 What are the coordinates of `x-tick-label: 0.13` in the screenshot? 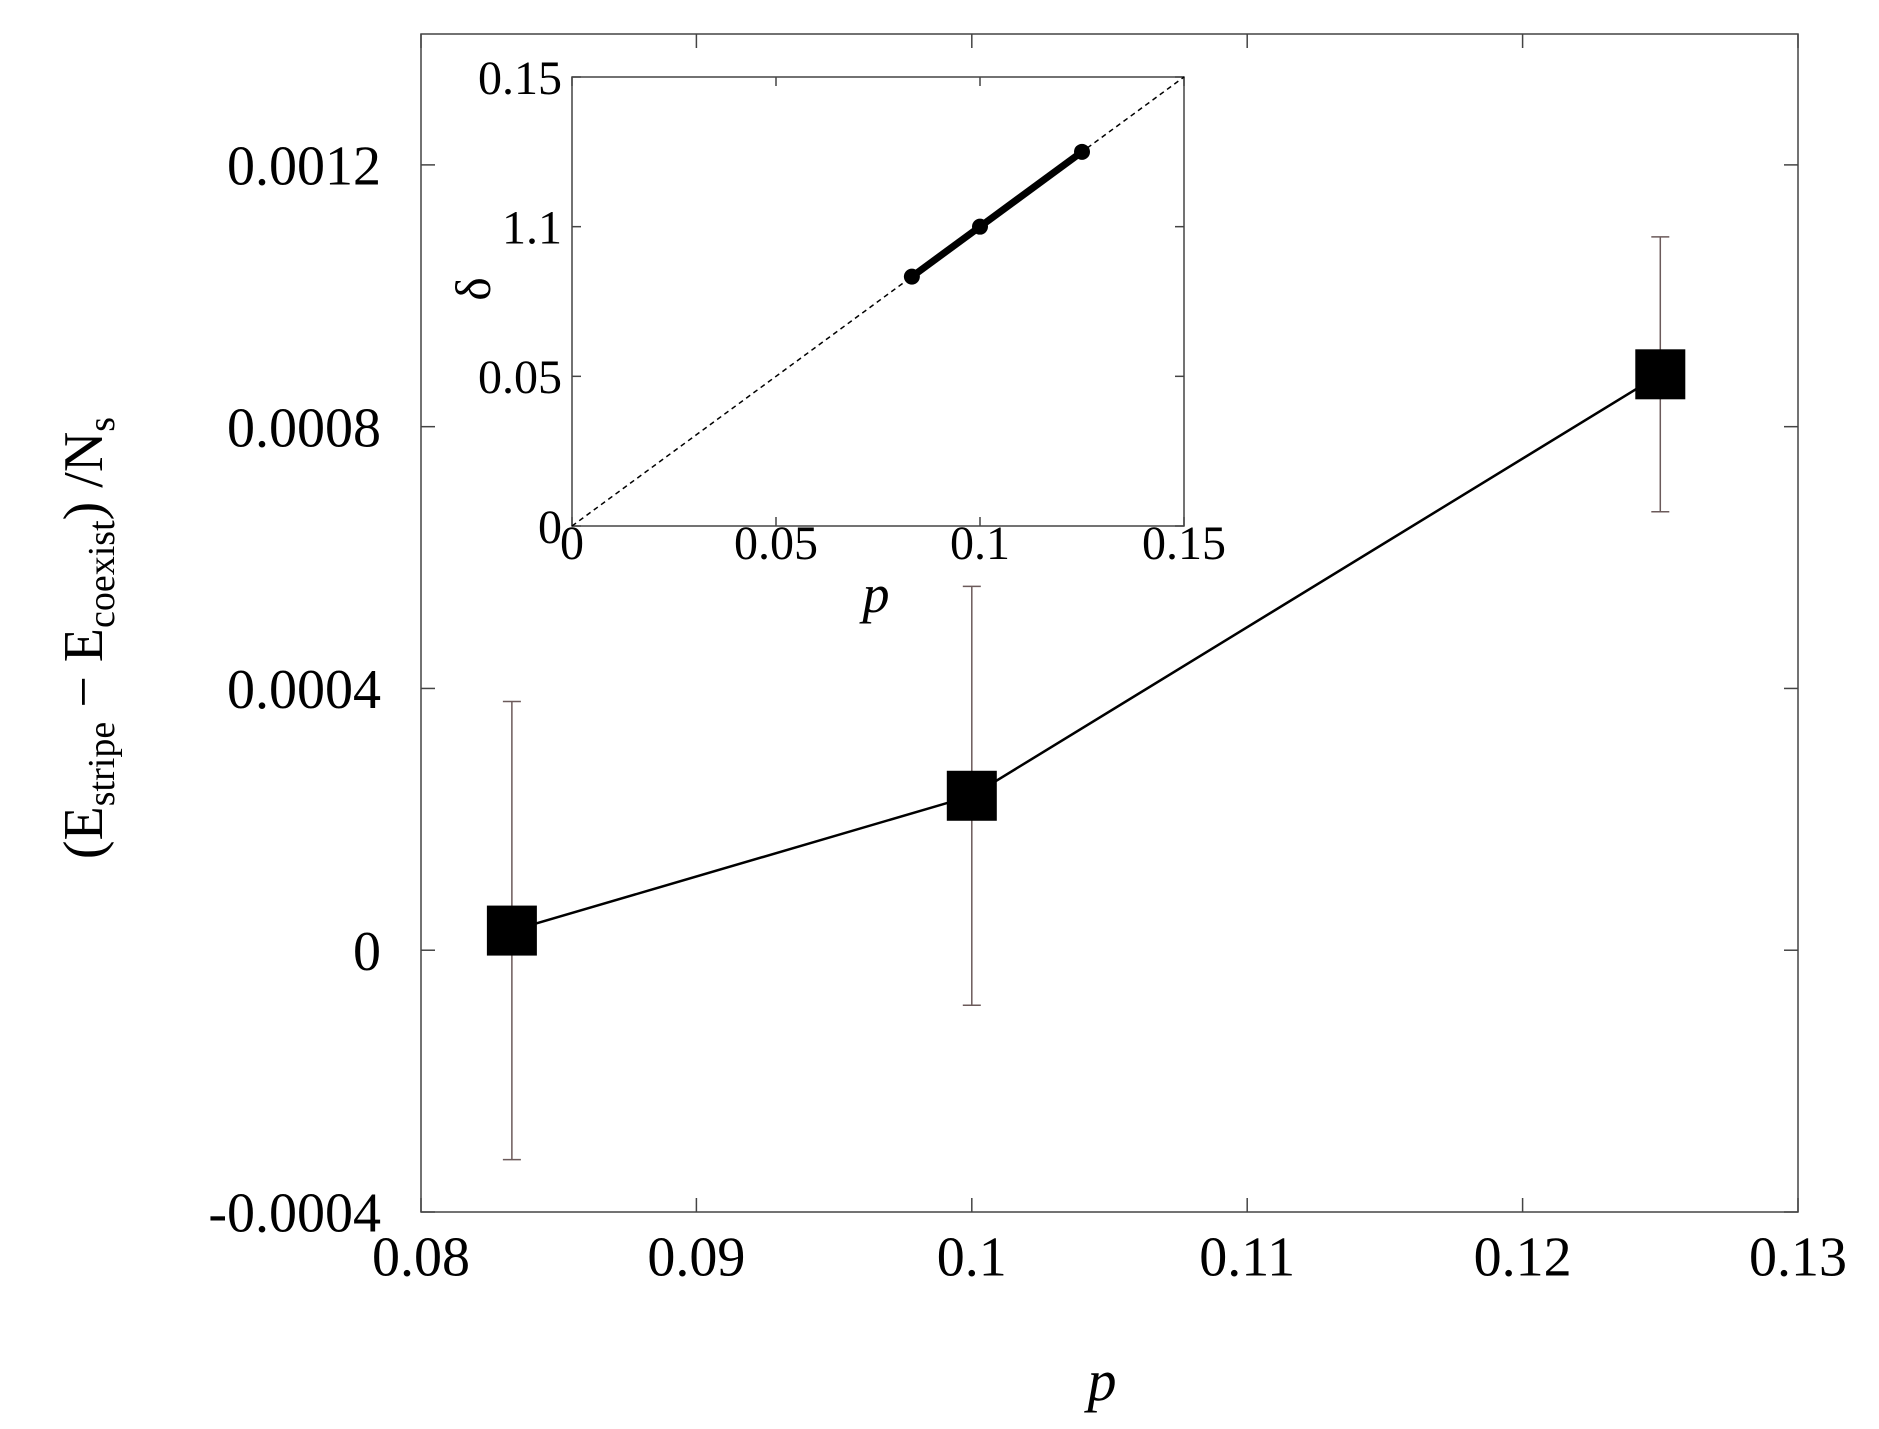 It's located at (1798, 1258).